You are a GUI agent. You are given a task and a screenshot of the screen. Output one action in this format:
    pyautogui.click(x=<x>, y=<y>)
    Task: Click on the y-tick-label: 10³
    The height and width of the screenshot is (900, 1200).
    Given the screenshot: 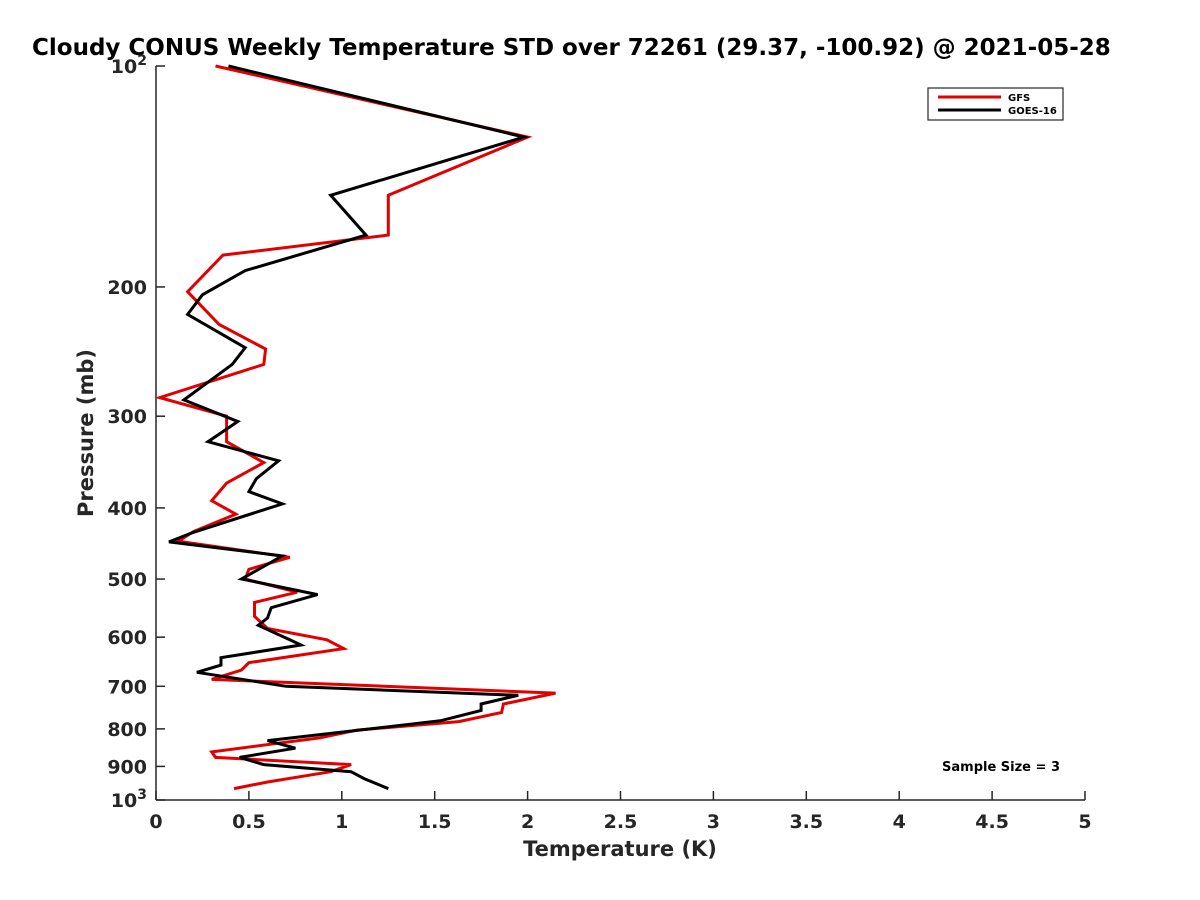 What is the action you would take?
    pyautogui.click(x=129, y=799)
    